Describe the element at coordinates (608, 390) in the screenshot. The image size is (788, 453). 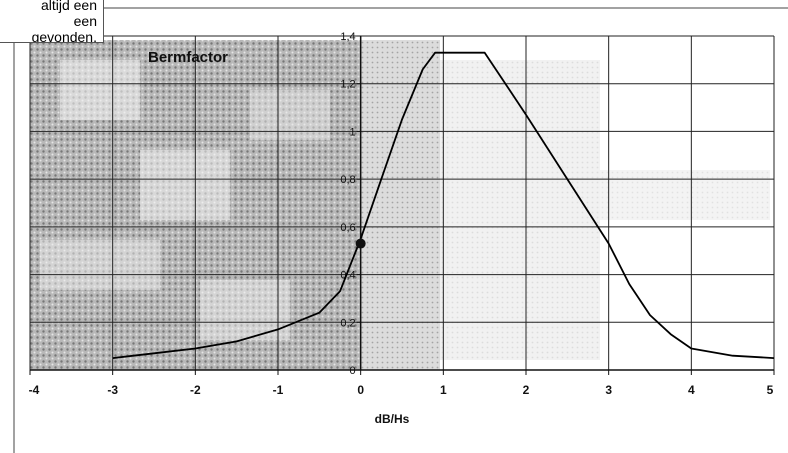
I see `x-tick-label: 3` at that location.